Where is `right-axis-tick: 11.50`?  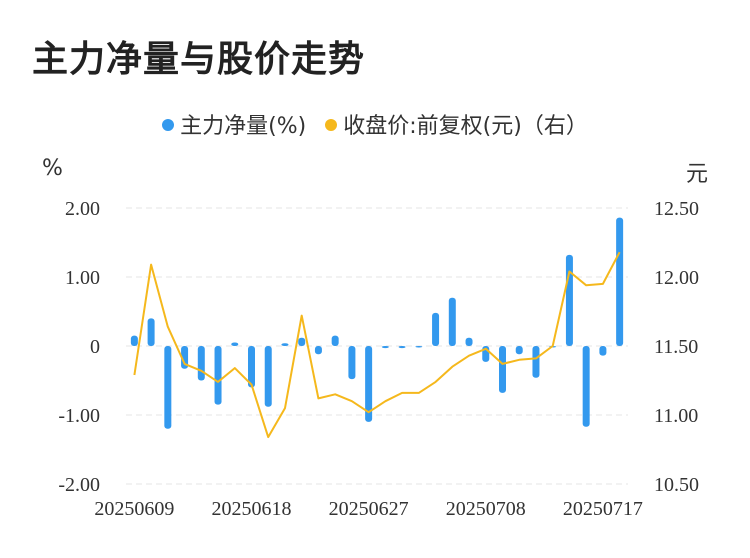 right-axis-tick: 11.50 is located at coordinates (676, 347).